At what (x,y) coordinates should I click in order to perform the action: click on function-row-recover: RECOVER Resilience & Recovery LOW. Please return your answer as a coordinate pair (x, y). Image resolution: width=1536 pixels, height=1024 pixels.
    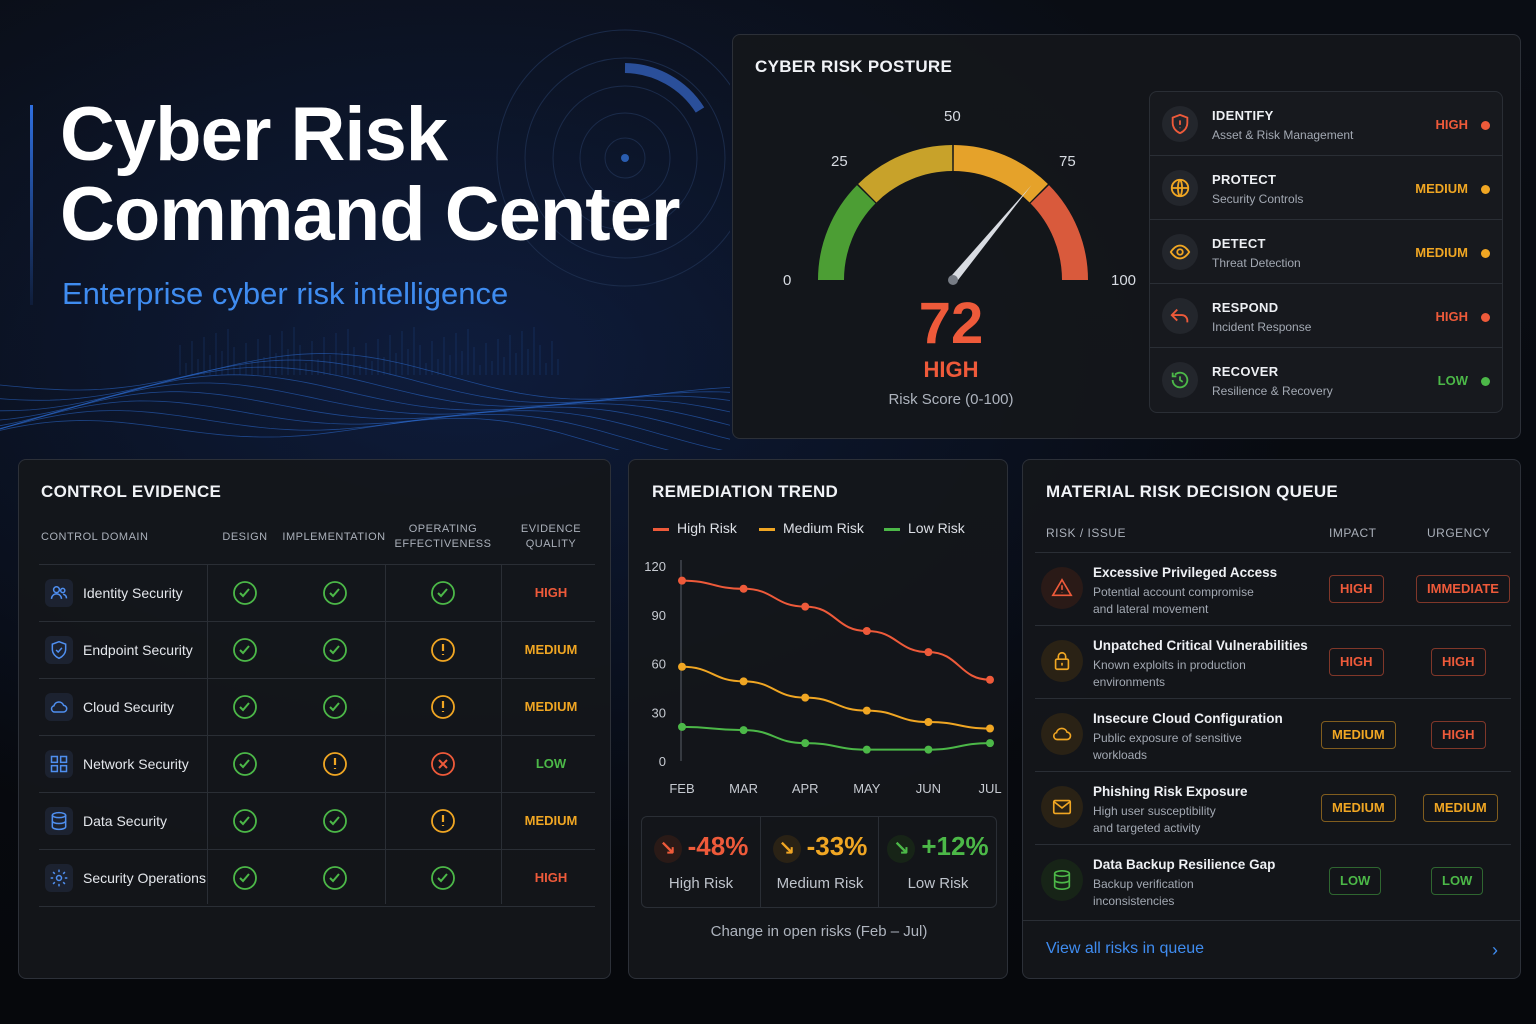
    Looking at the image, I should click on (1326, 380).